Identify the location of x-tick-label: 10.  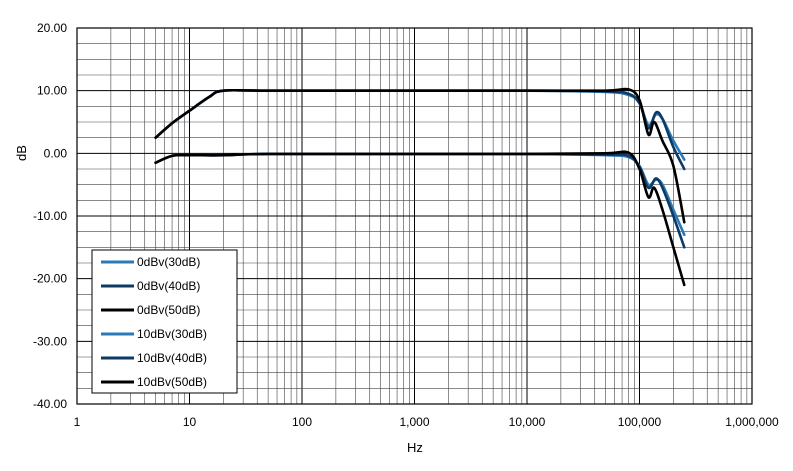
(190, 422).